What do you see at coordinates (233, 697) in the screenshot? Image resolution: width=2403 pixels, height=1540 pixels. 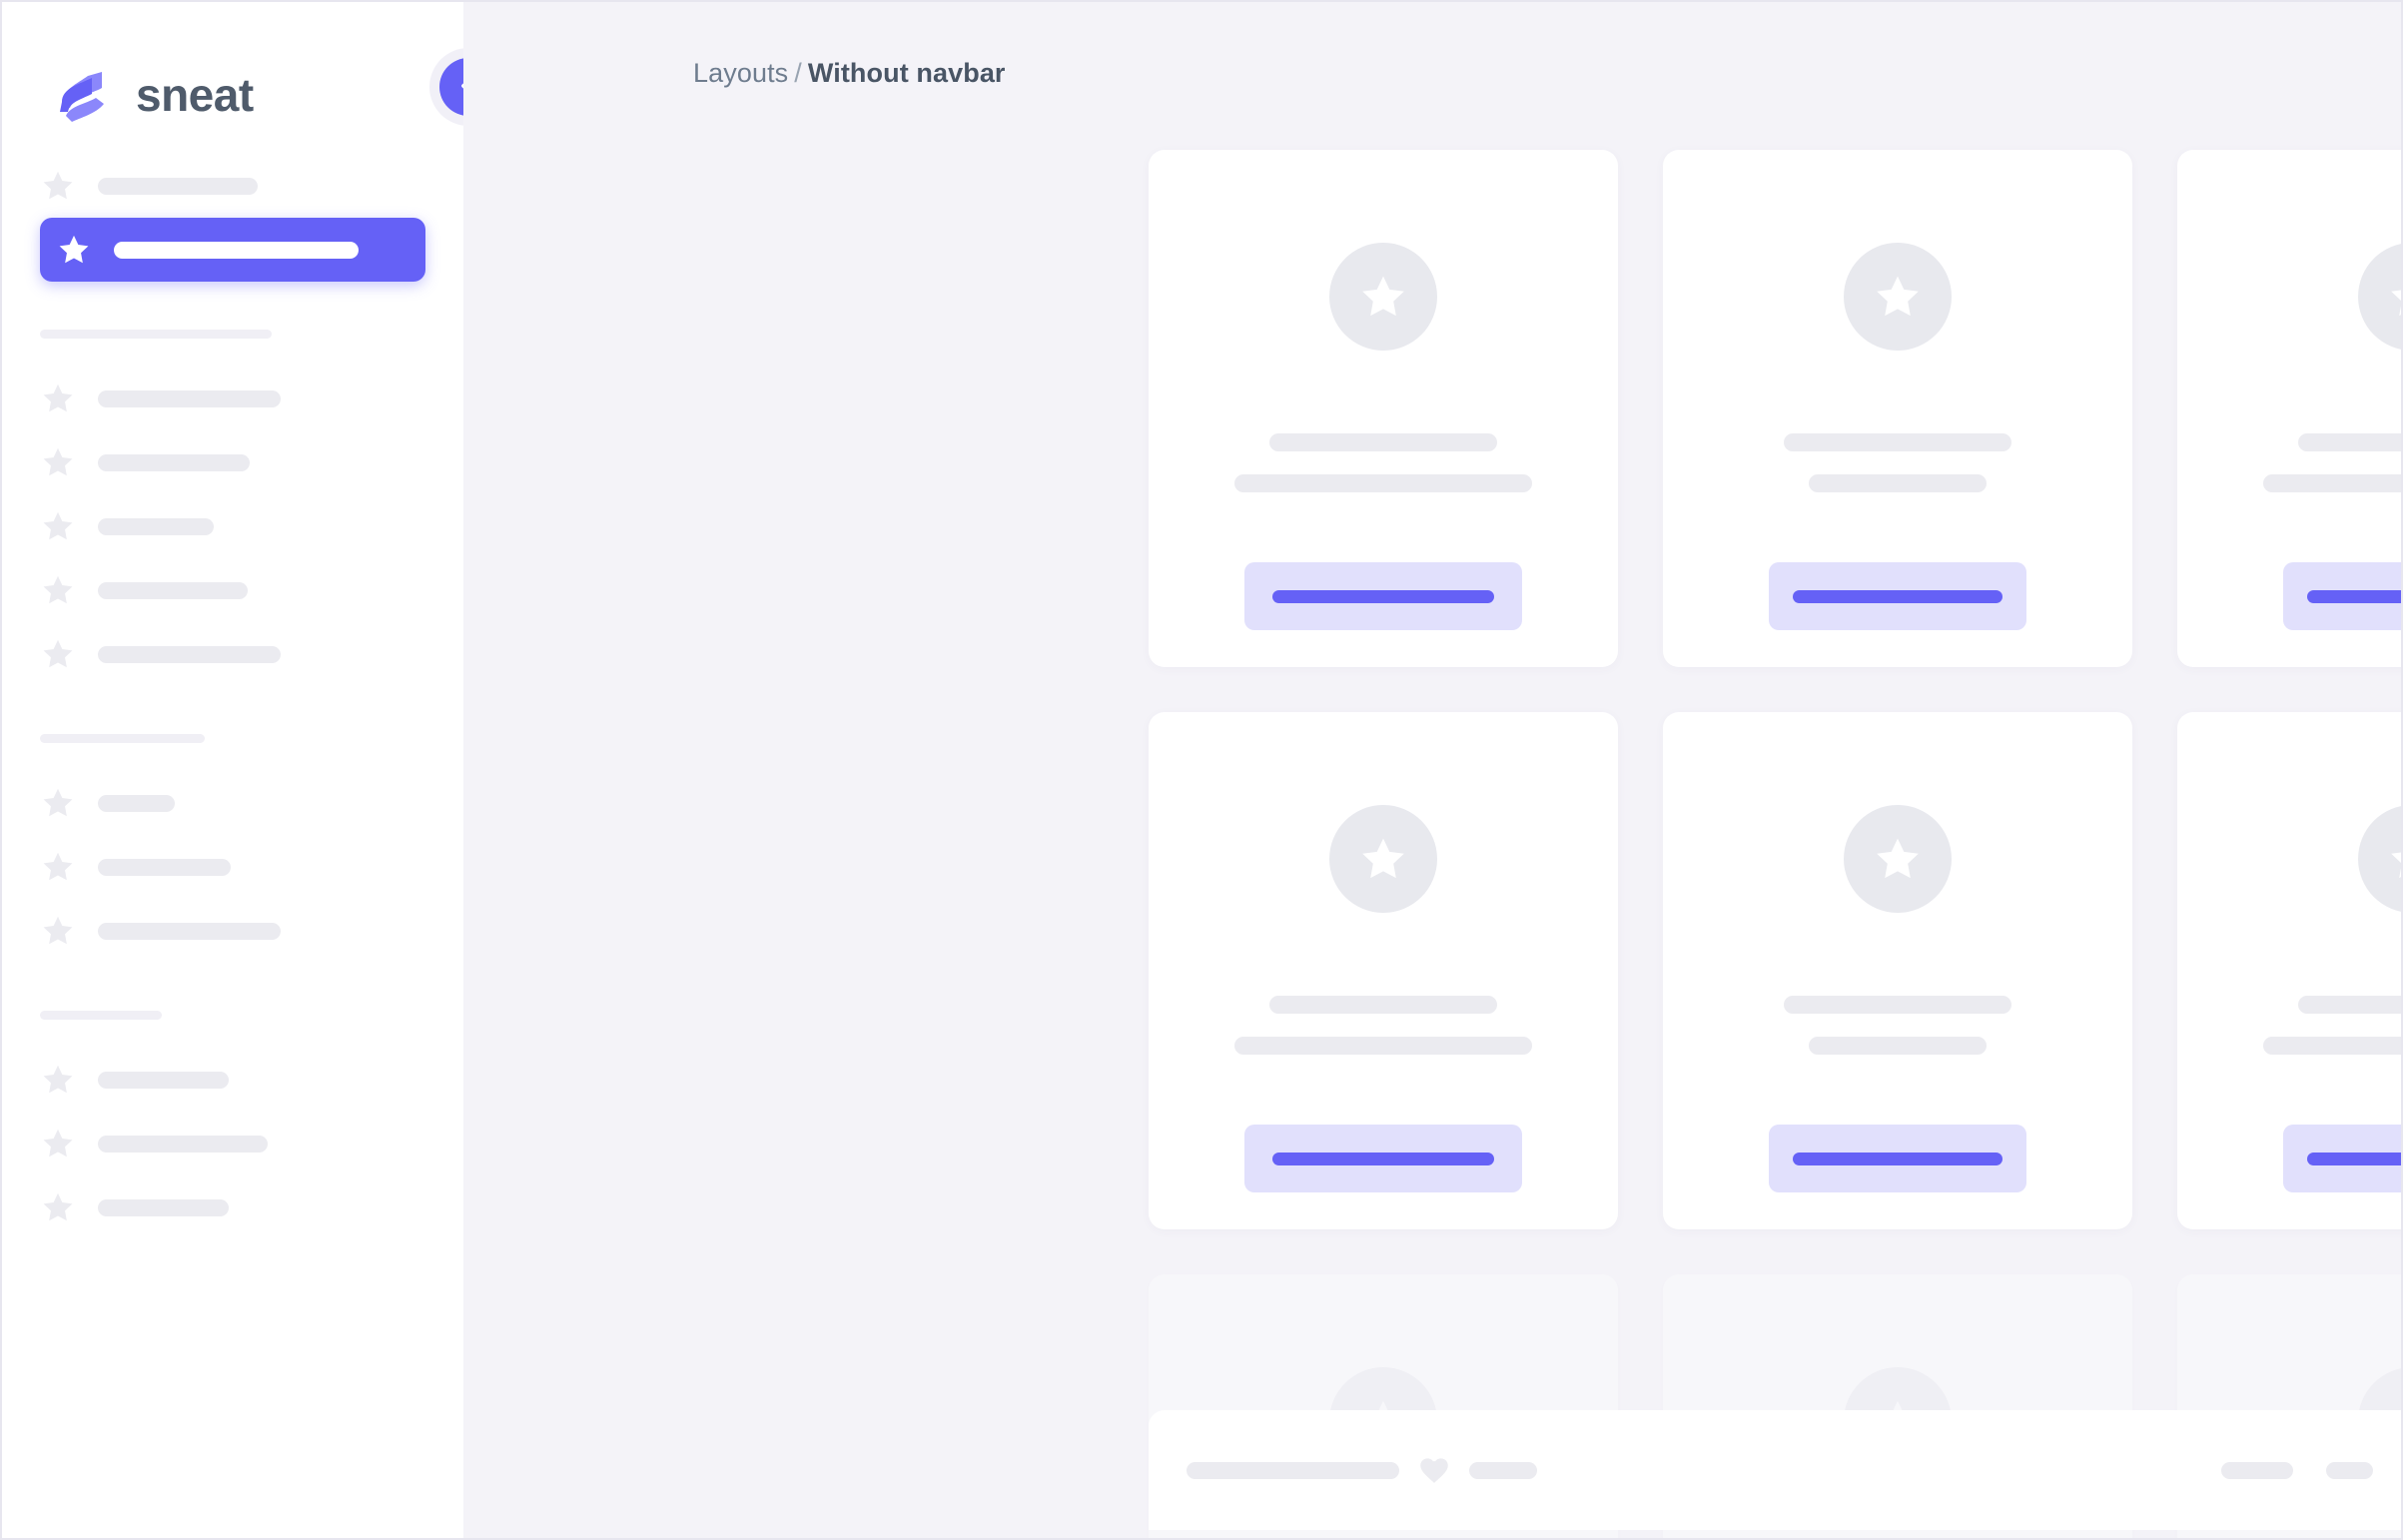 I see `sidebar-nav` at bounding box center [233, 697].